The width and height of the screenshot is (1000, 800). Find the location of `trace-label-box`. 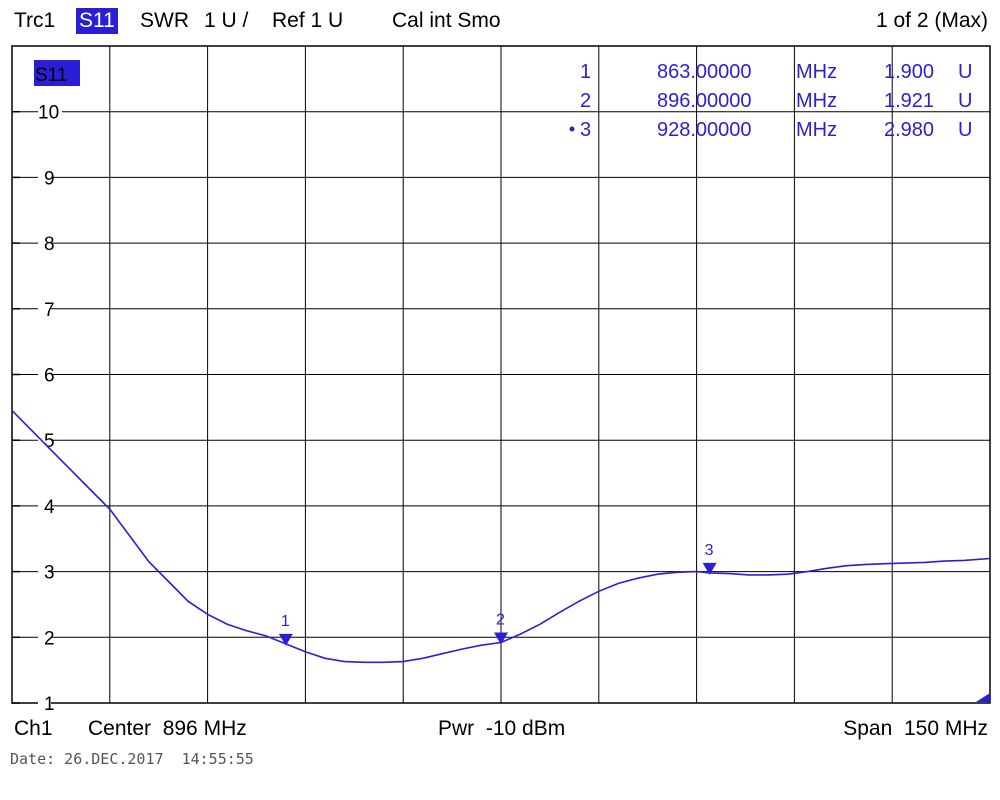

trace-label-box is located at coordinates (57, 73).